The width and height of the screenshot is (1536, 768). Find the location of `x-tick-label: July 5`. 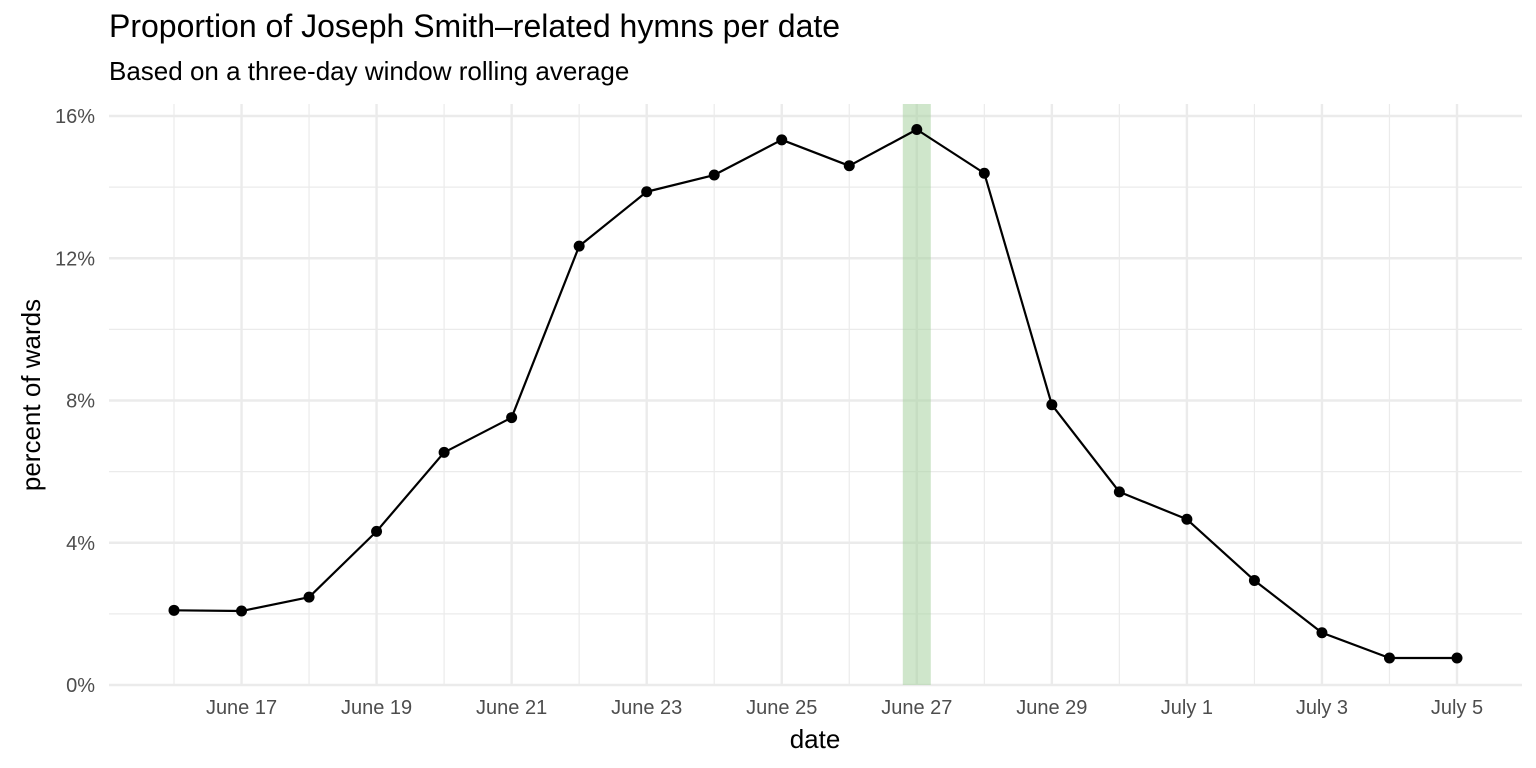

x-tick-label: July 5 is located at coordinates (1457, 708).